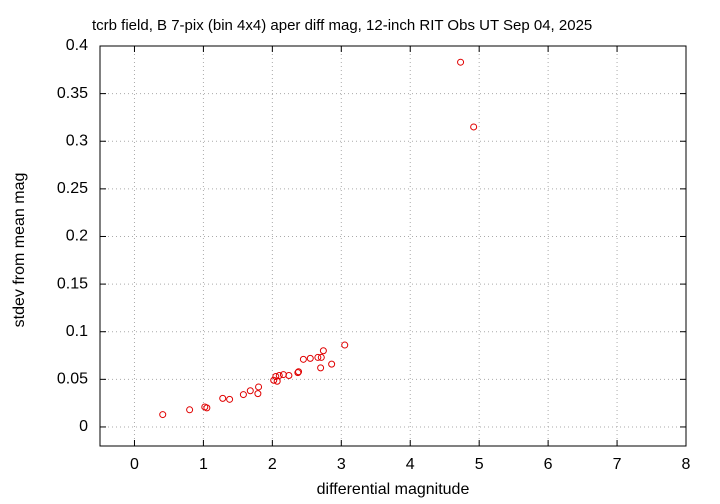  I want to click on y-tick-label: 0.4, so click(77, 45).